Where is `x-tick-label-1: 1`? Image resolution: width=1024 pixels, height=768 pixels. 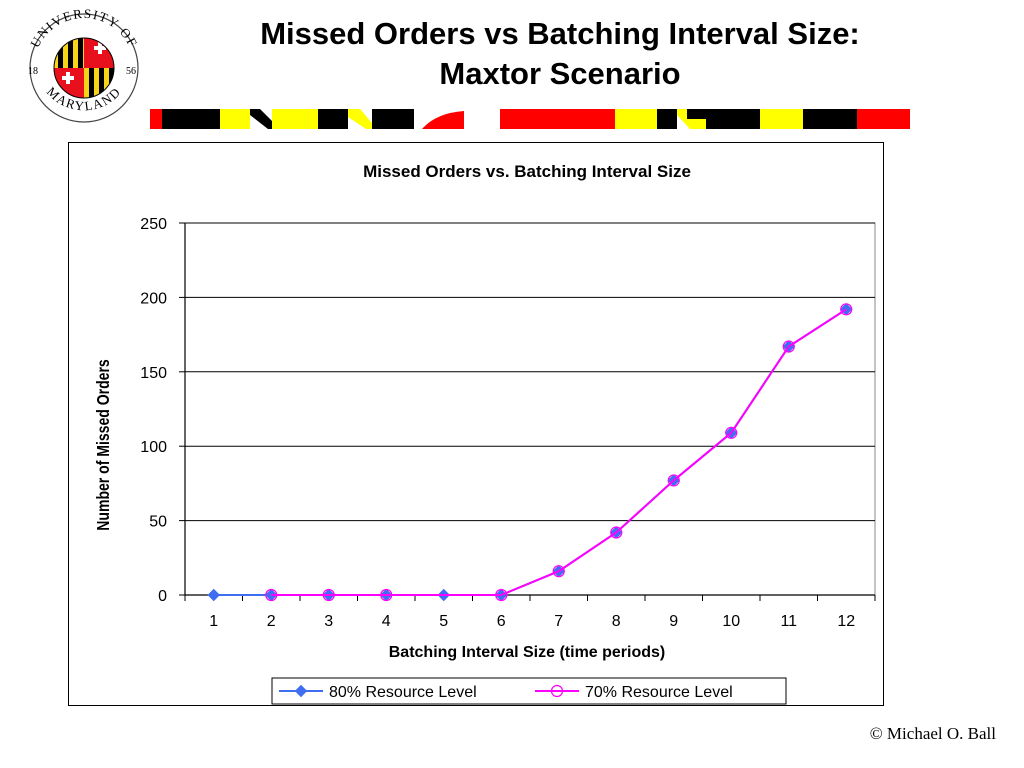
x-tick-label-1: 1 is located at coordinates (213, 621).